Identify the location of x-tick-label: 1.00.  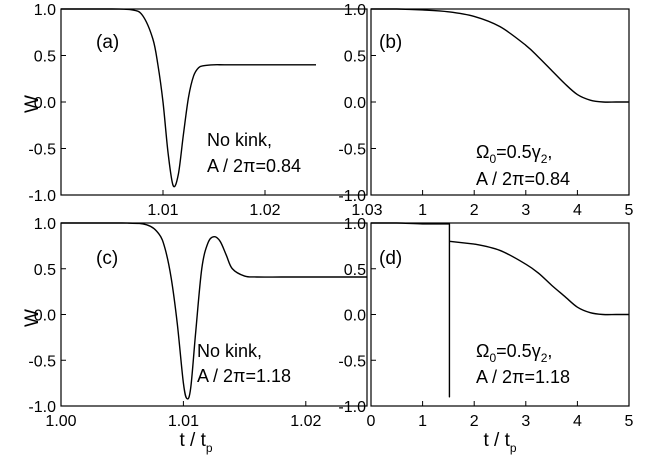
(60, 421).